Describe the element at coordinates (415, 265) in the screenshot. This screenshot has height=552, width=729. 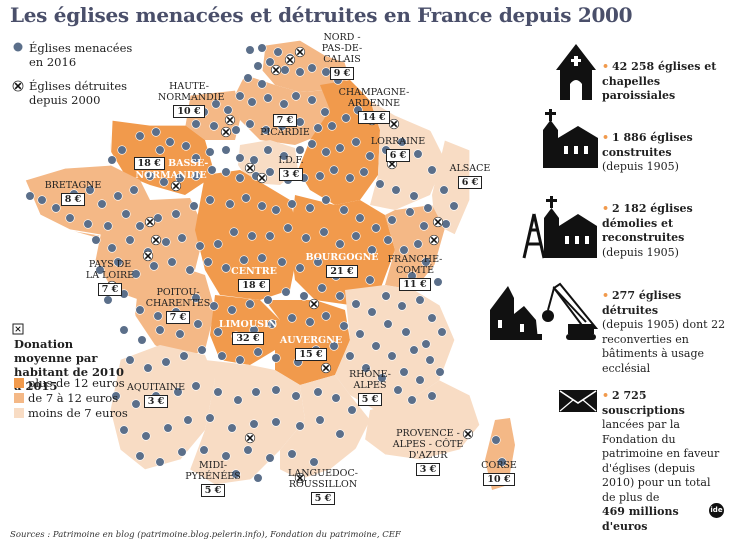
I see `region-name: FRANCHE- COMTÉ` at that location.